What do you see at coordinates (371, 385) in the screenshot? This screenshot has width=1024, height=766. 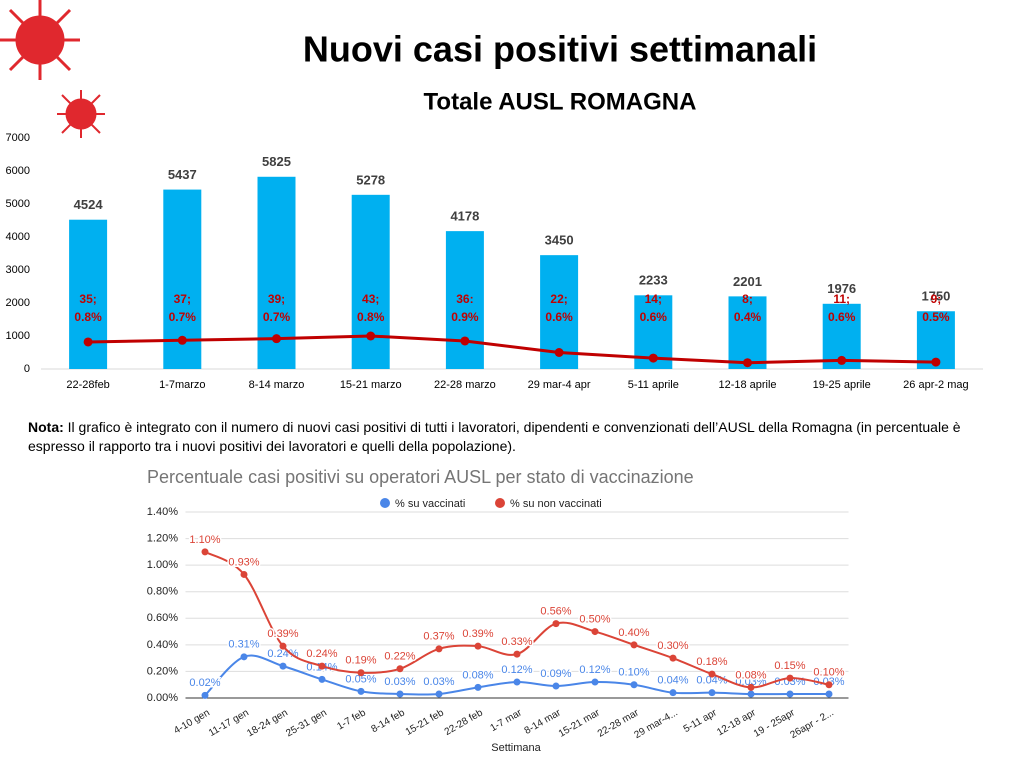 I see `x-tick-label: 15-21 marzo` at bounding box center [371, 385].